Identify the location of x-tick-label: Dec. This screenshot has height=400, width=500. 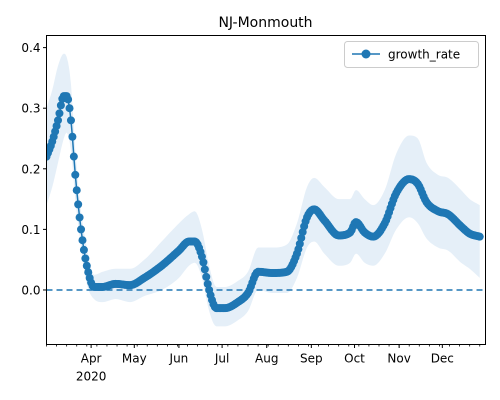
(442, 359).